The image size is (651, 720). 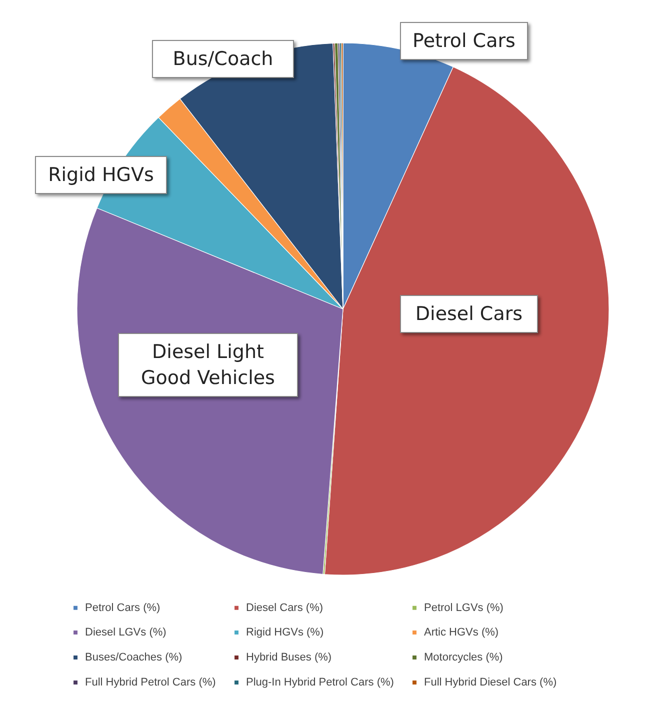 What do you see at coordinates (101, 175) in the screenshot?
I see `text: Rigid HGVs` at bounding box center [101, 175].